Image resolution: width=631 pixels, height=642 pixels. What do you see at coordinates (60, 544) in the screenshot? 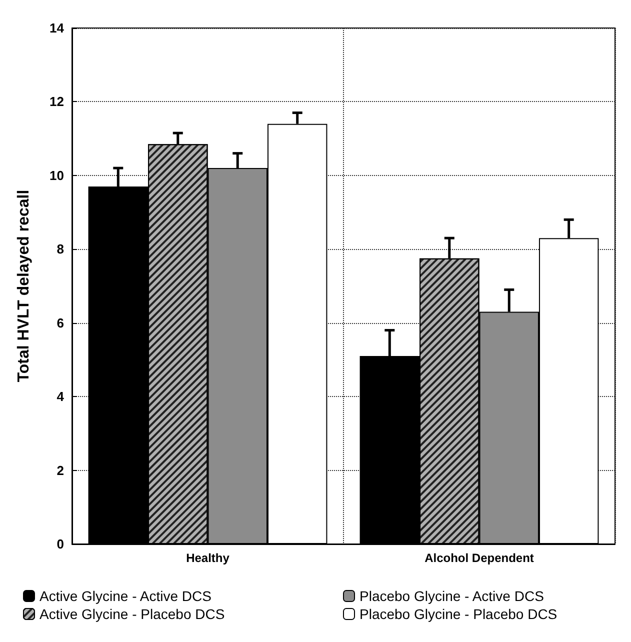
I see `y-tick-label: 0` at bounding box center [60, 544].